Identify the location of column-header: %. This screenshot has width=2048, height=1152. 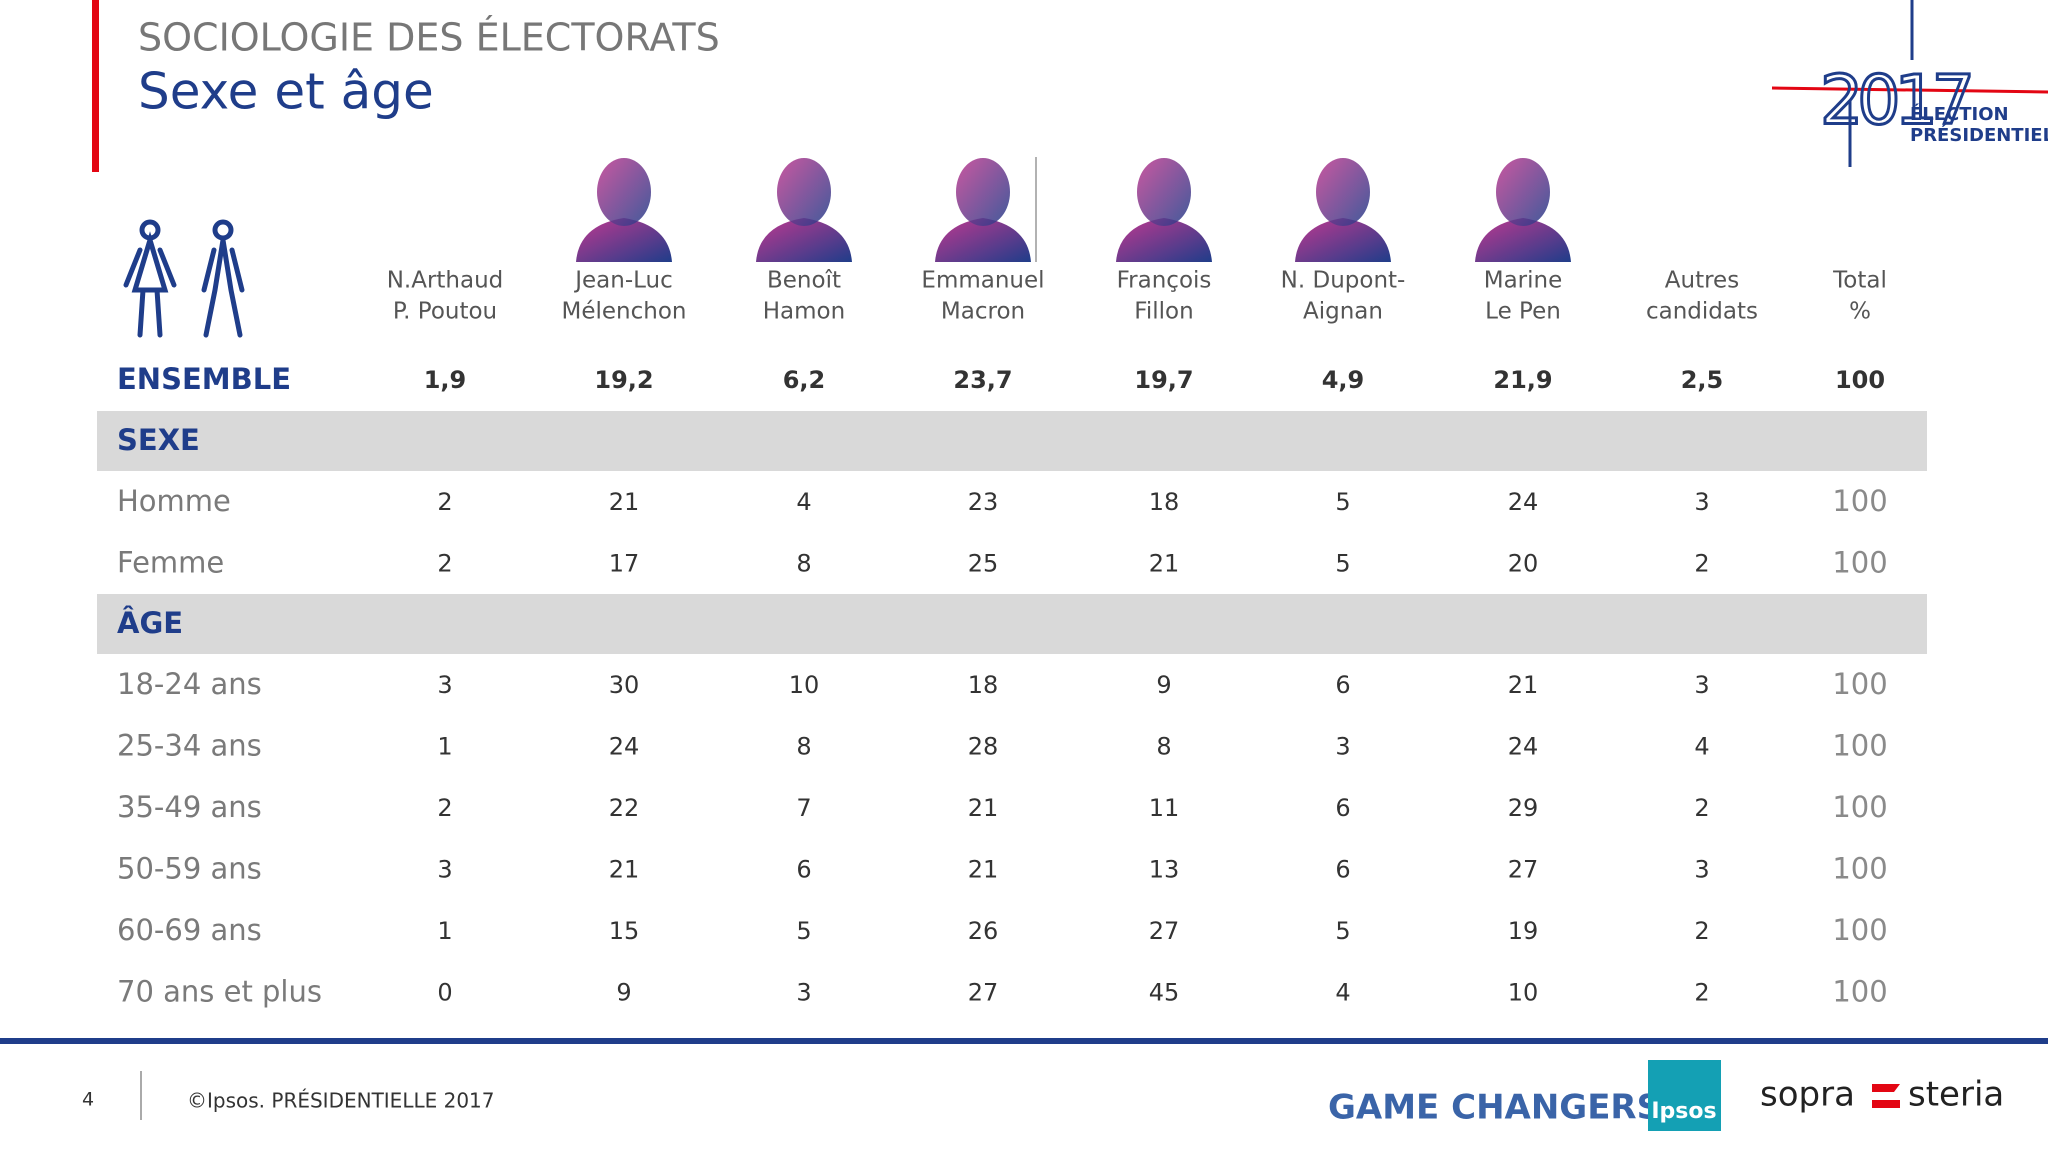
(1860, 312).